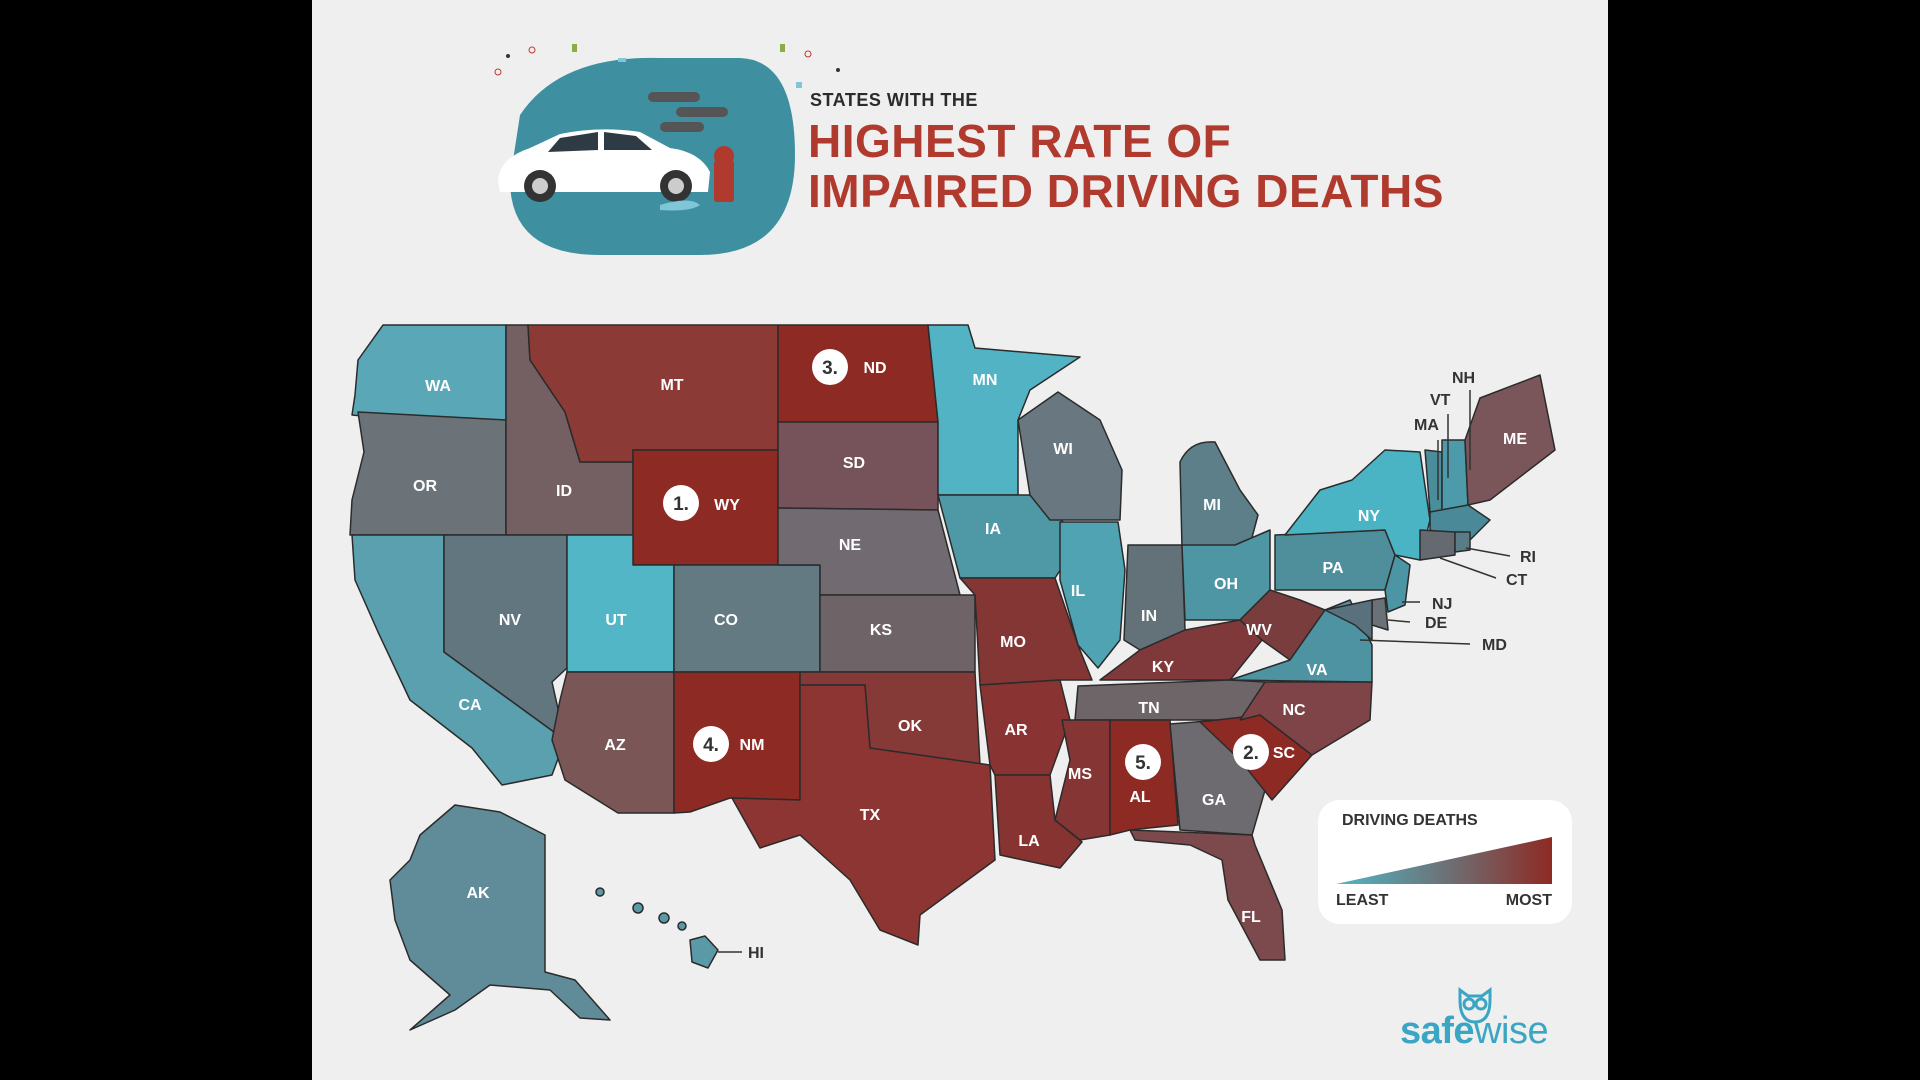  I want to click on state-tx, so click(863, 815).